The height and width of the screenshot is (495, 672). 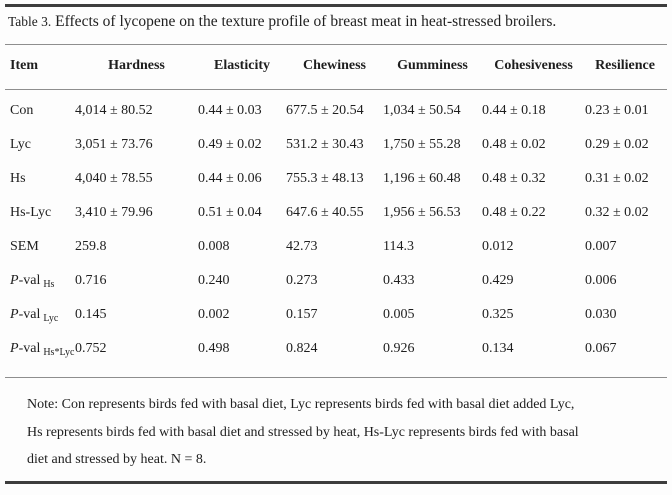 I want to click on table-cell: 0.007, so click(x=601, y=246).